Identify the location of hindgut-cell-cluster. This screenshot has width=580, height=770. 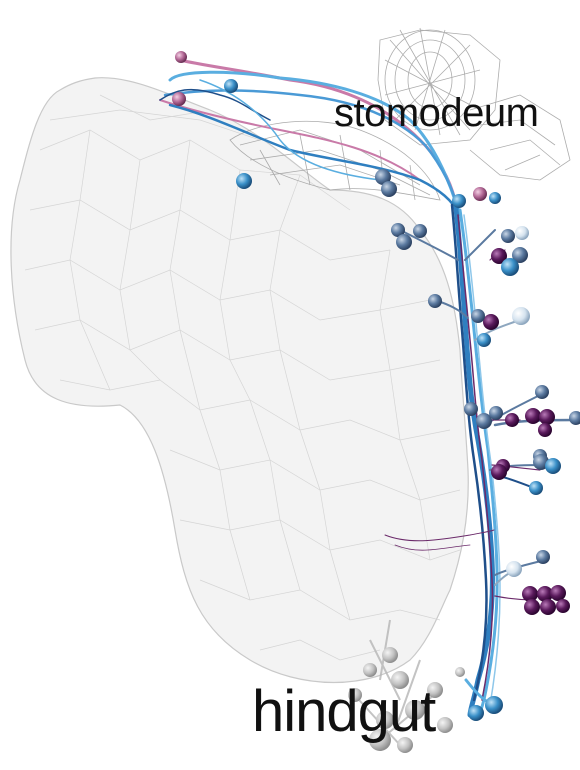
(406, 686).